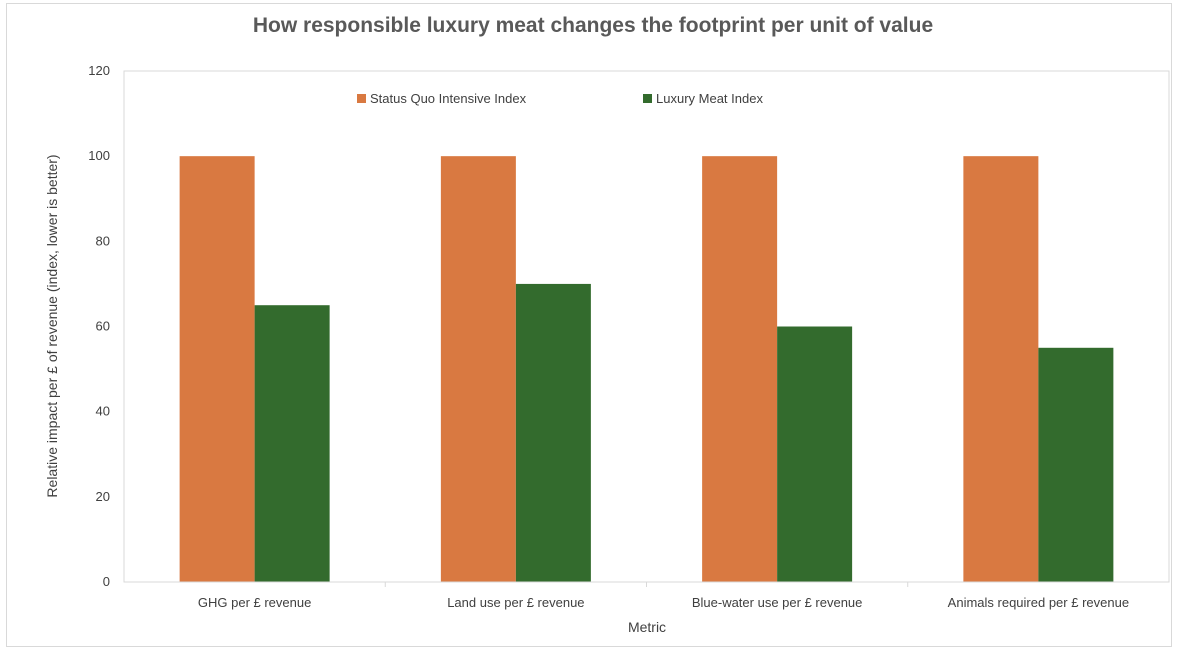 The image size is (1180, 652). Describe the element at coordinates (1038, 602) in the screenshot. I see `x-tick-label: Animals required per £ revenue` at that location.